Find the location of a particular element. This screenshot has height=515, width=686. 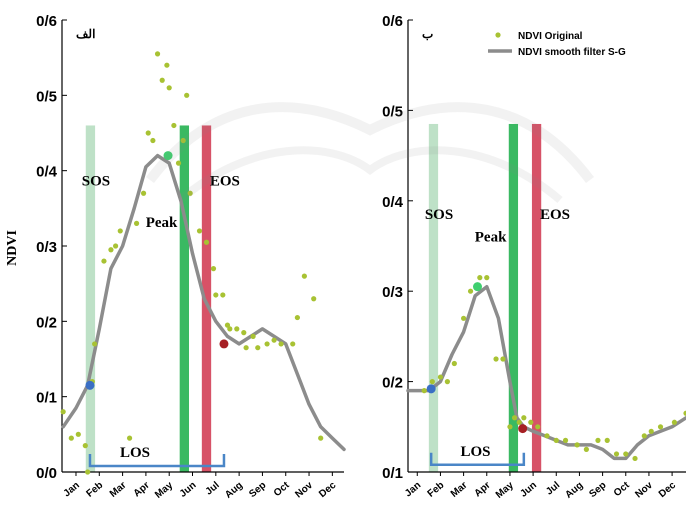

legend-smooth-label: NDVI smooth filter S-G is located at coordinates (572, 52).